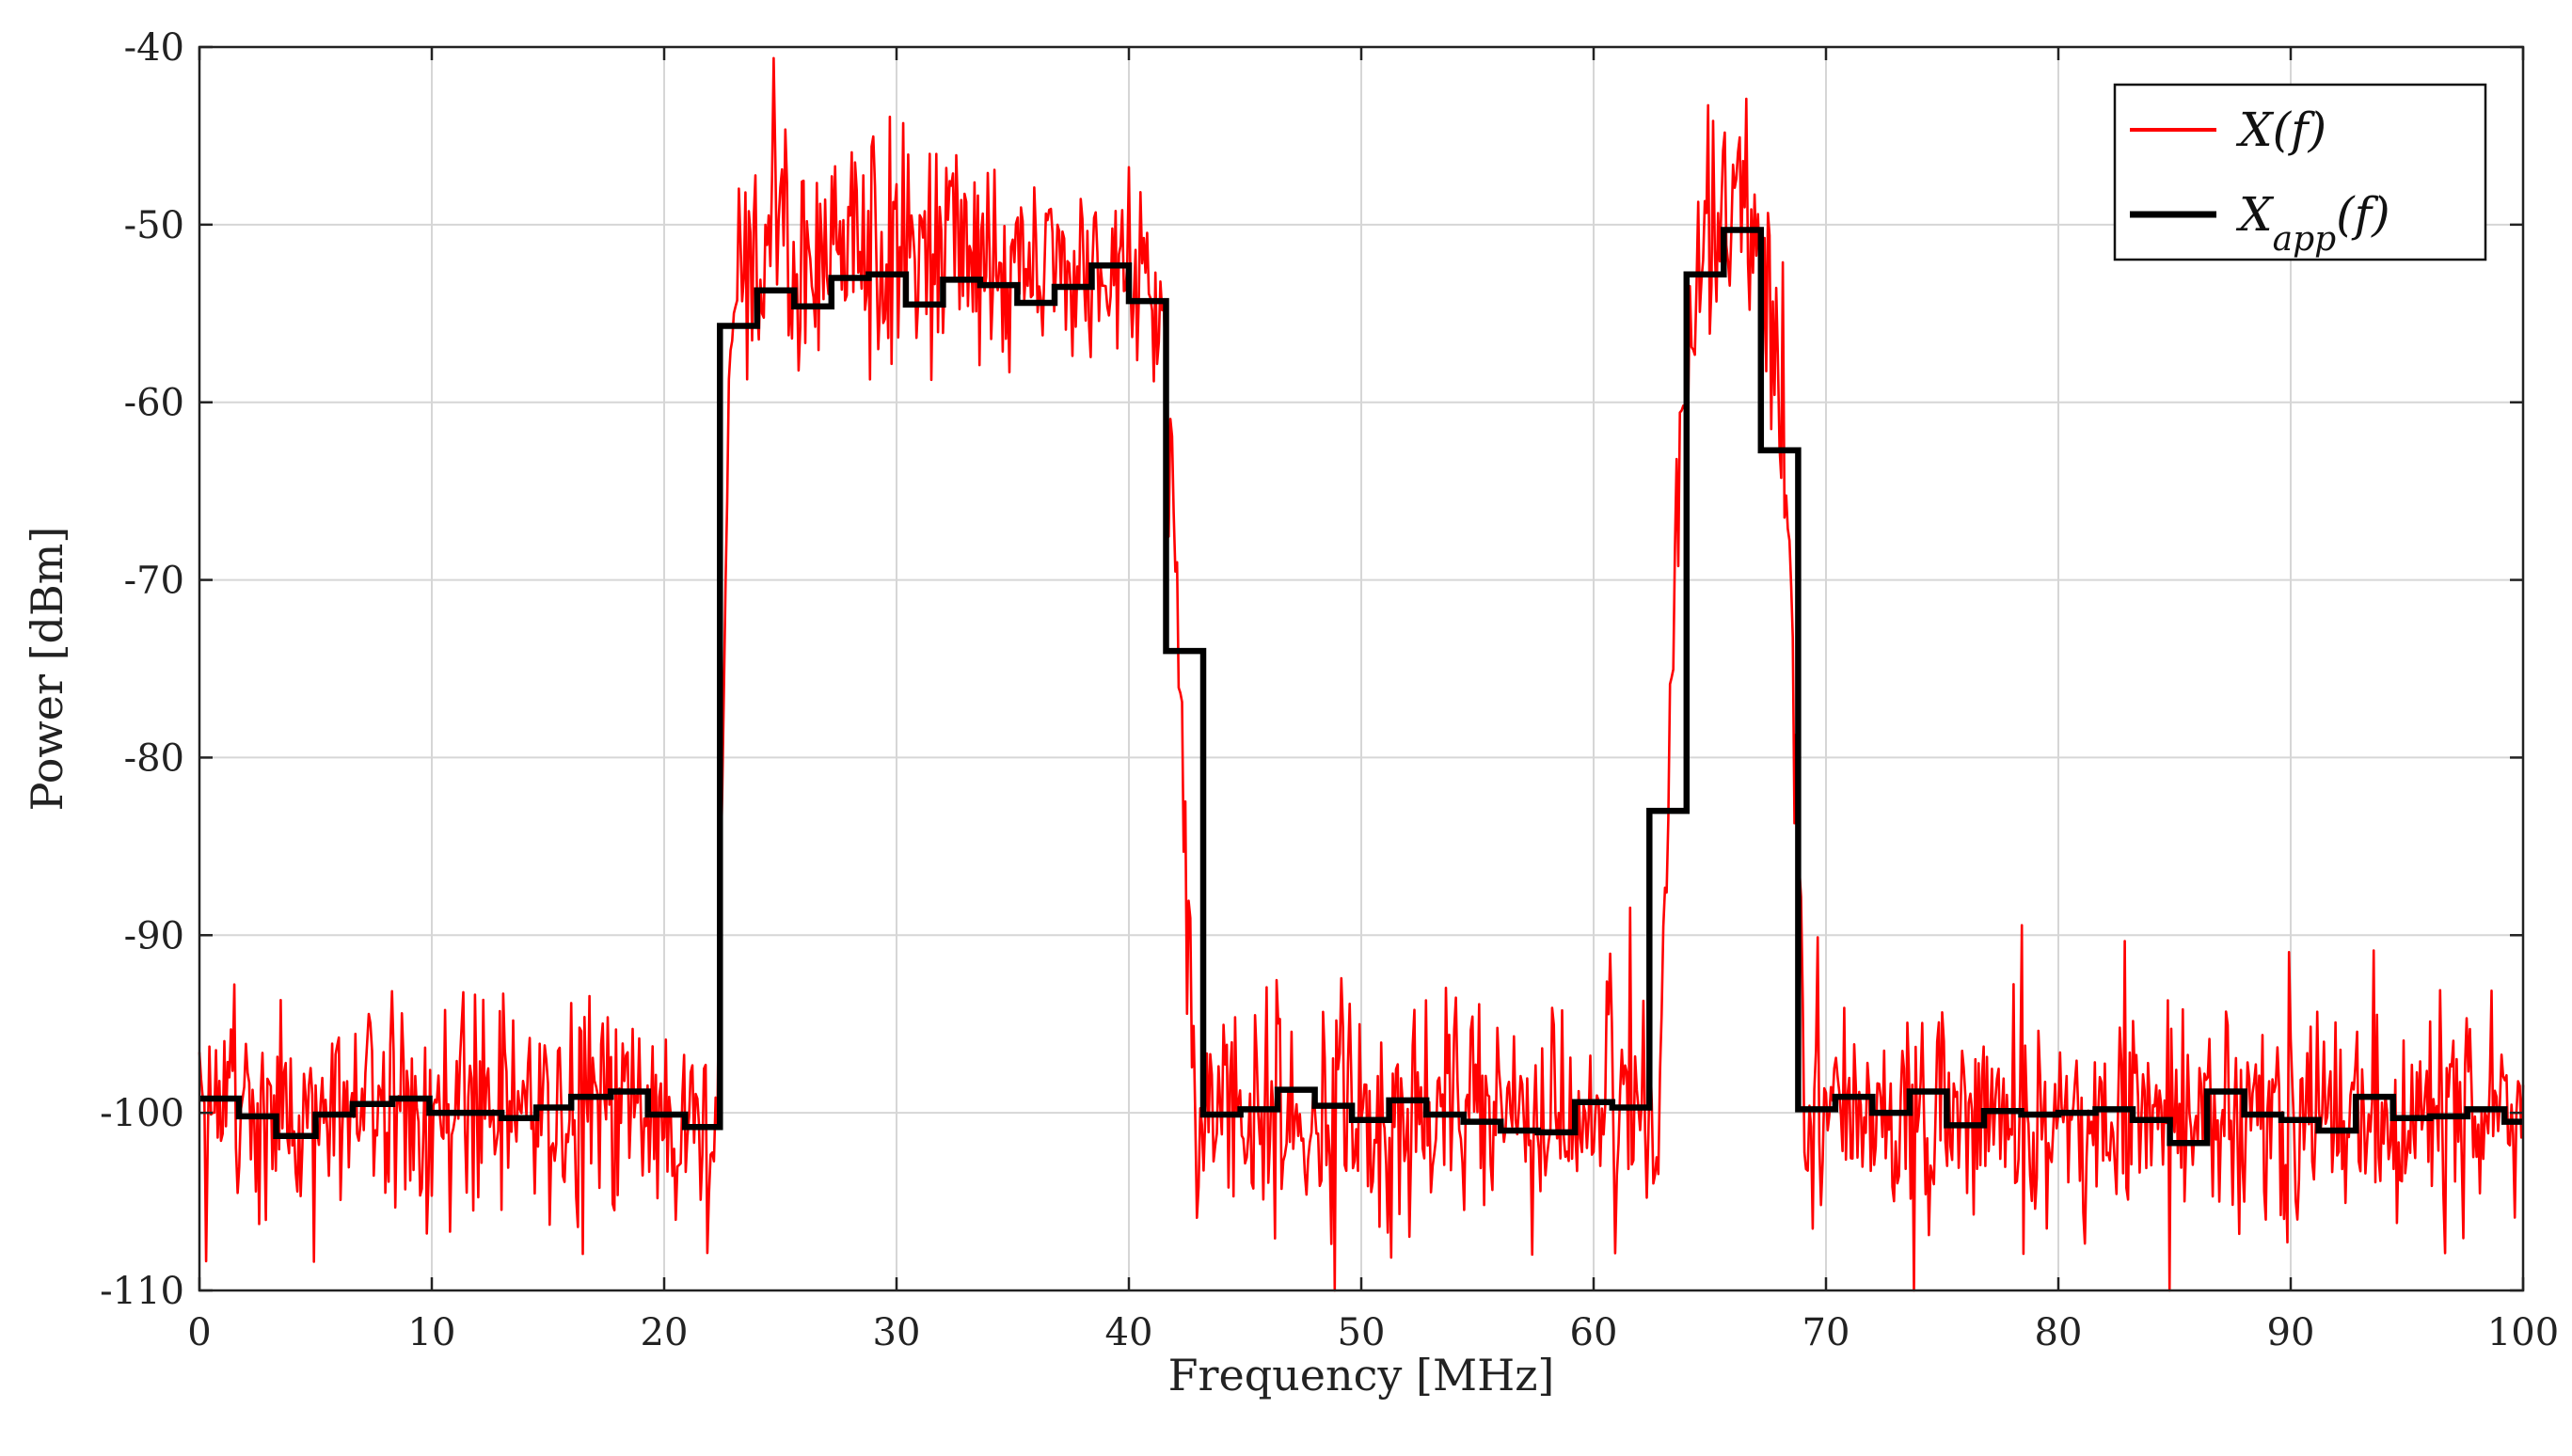  Describe the element at coordinates (154, 403) in the screenshot. I see `y-tick-label: -60` at that location.